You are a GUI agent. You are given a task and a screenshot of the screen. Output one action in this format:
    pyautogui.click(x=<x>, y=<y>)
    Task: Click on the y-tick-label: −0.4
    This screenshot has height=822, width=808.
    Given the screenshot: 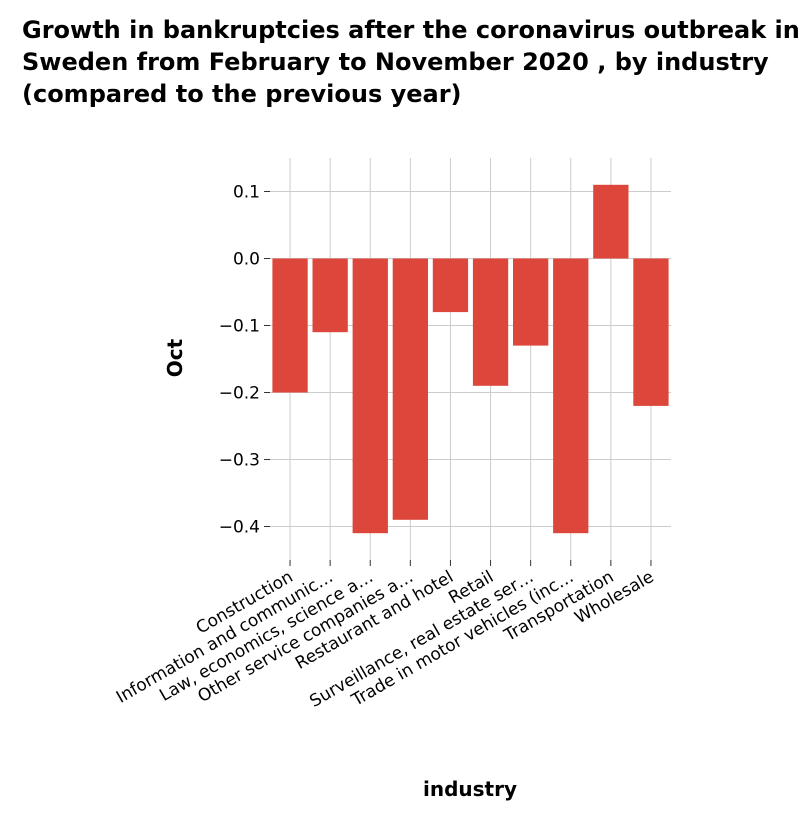 What is the action you would take?
    pyautogui.click(x=239, y=528)
    